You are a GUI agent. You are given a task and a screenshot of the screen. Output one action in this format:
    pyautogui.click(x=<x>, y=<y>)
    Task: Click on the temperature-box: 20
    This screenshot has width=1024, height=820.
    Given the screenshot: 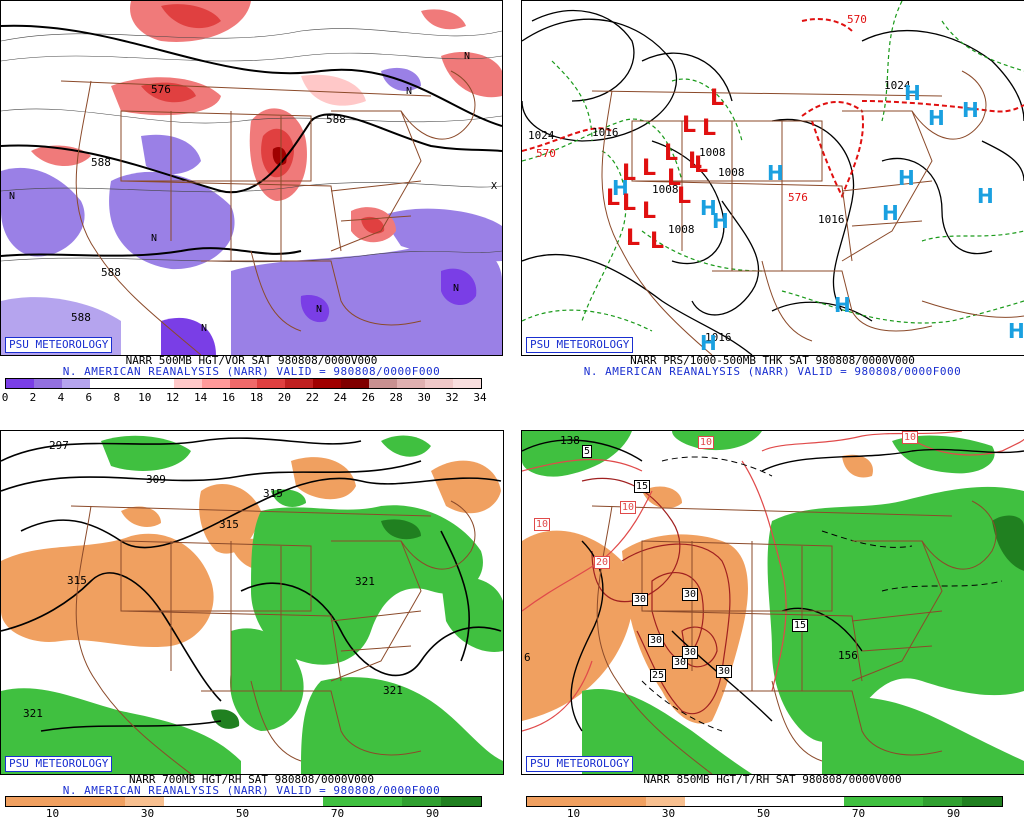 What is the action you would take?
    pyautogui.click(x=602, y=562)
    